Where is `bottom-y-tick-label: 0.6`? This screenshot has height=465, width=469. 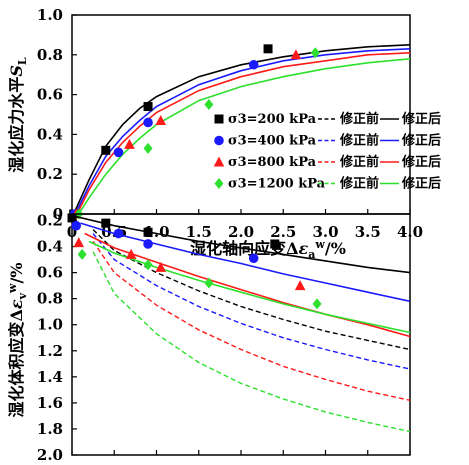 bottom-y-tick-label: 0.6 is located at coordinates (50, 273).